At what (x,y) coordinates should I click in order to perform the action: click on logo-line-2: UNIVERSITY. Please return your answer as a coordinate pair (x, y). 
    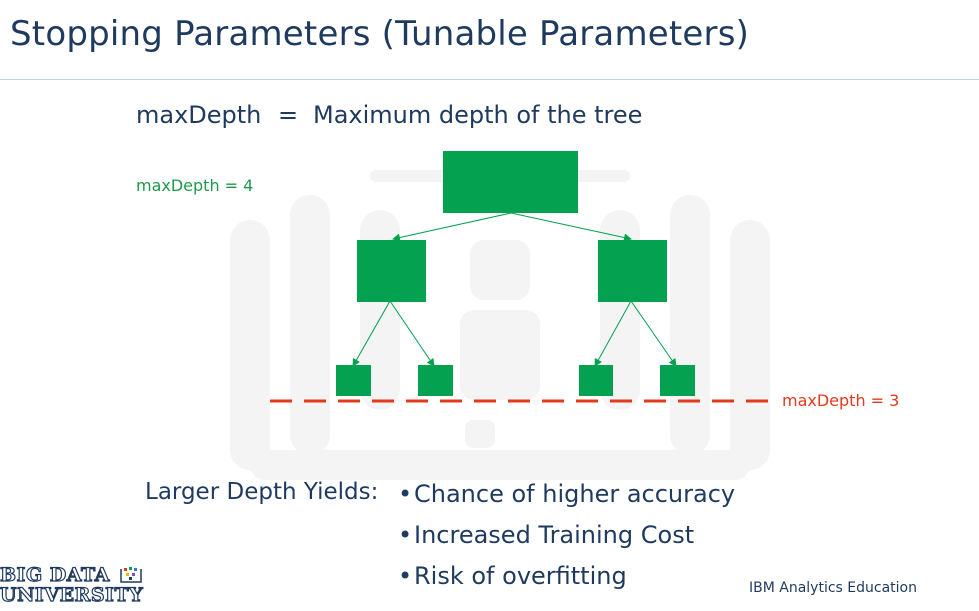
    Looking at the image, I should click on (72, 595).